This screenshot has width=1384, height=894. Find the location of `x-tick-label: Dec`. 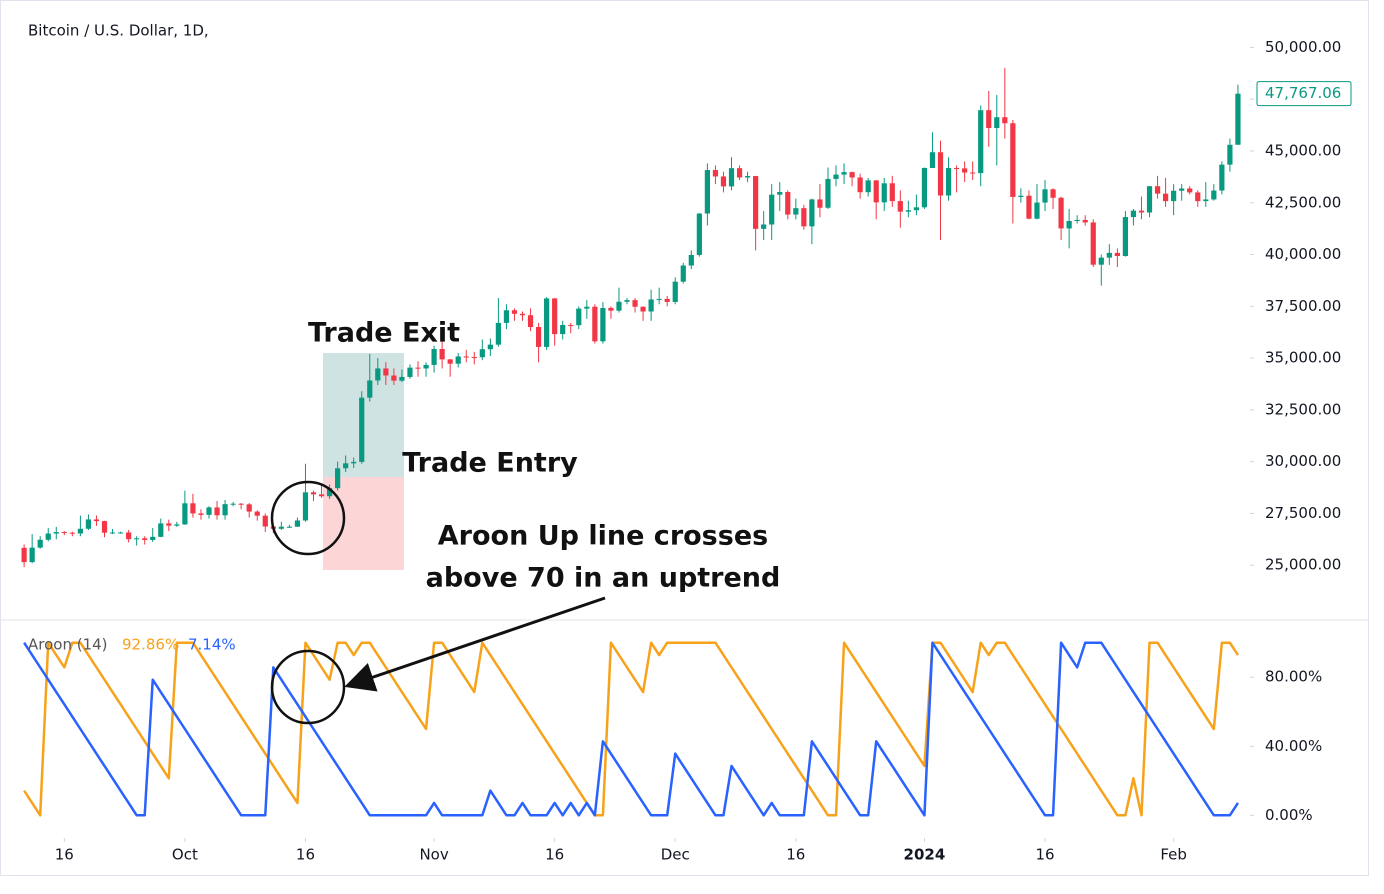

x-tick-label: Dec is located at coordinates (675, 855).